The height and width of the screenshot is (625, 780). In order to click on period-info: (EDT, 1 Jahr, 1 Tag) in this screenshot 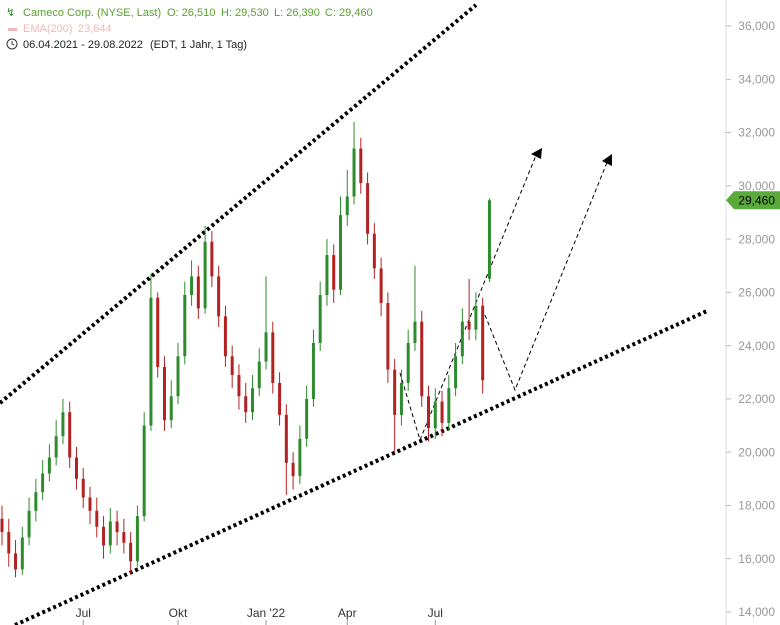, I will do `click(198, 45)`.